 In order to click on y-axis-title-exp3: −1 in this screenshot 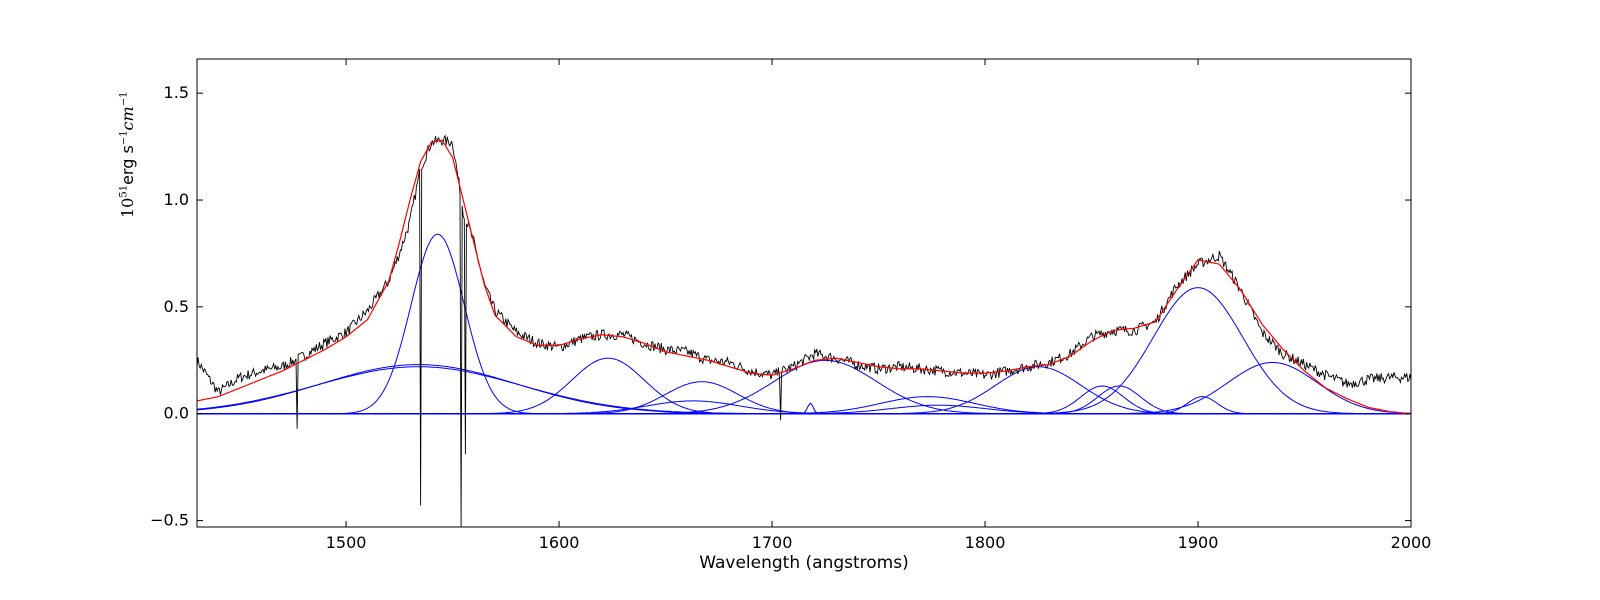, I will do `click(124, 99)`.